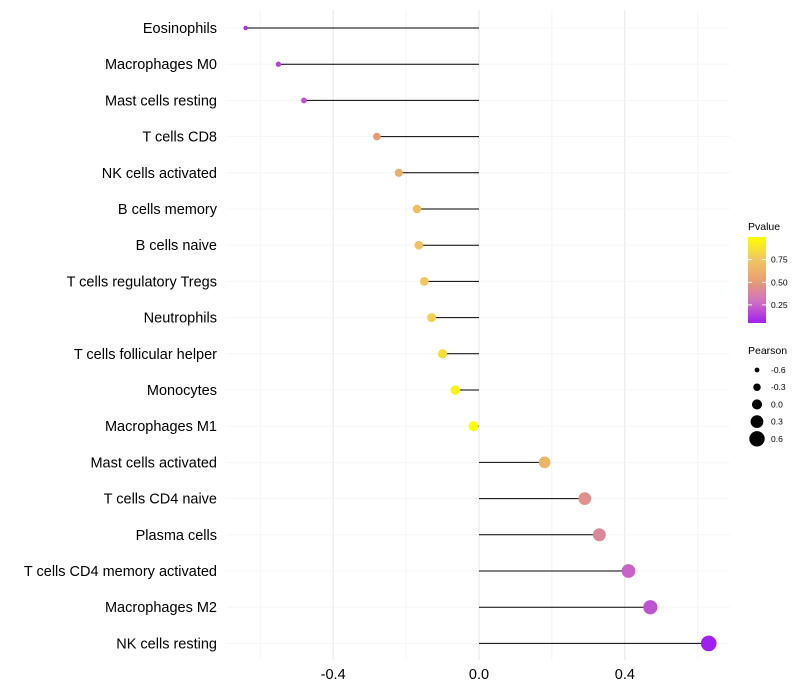 The height and width of the screenshot is (700, 800). Describe the element at coordinates (757, 280) in the screenshot. I see `pvalue-colorbar` at that location.